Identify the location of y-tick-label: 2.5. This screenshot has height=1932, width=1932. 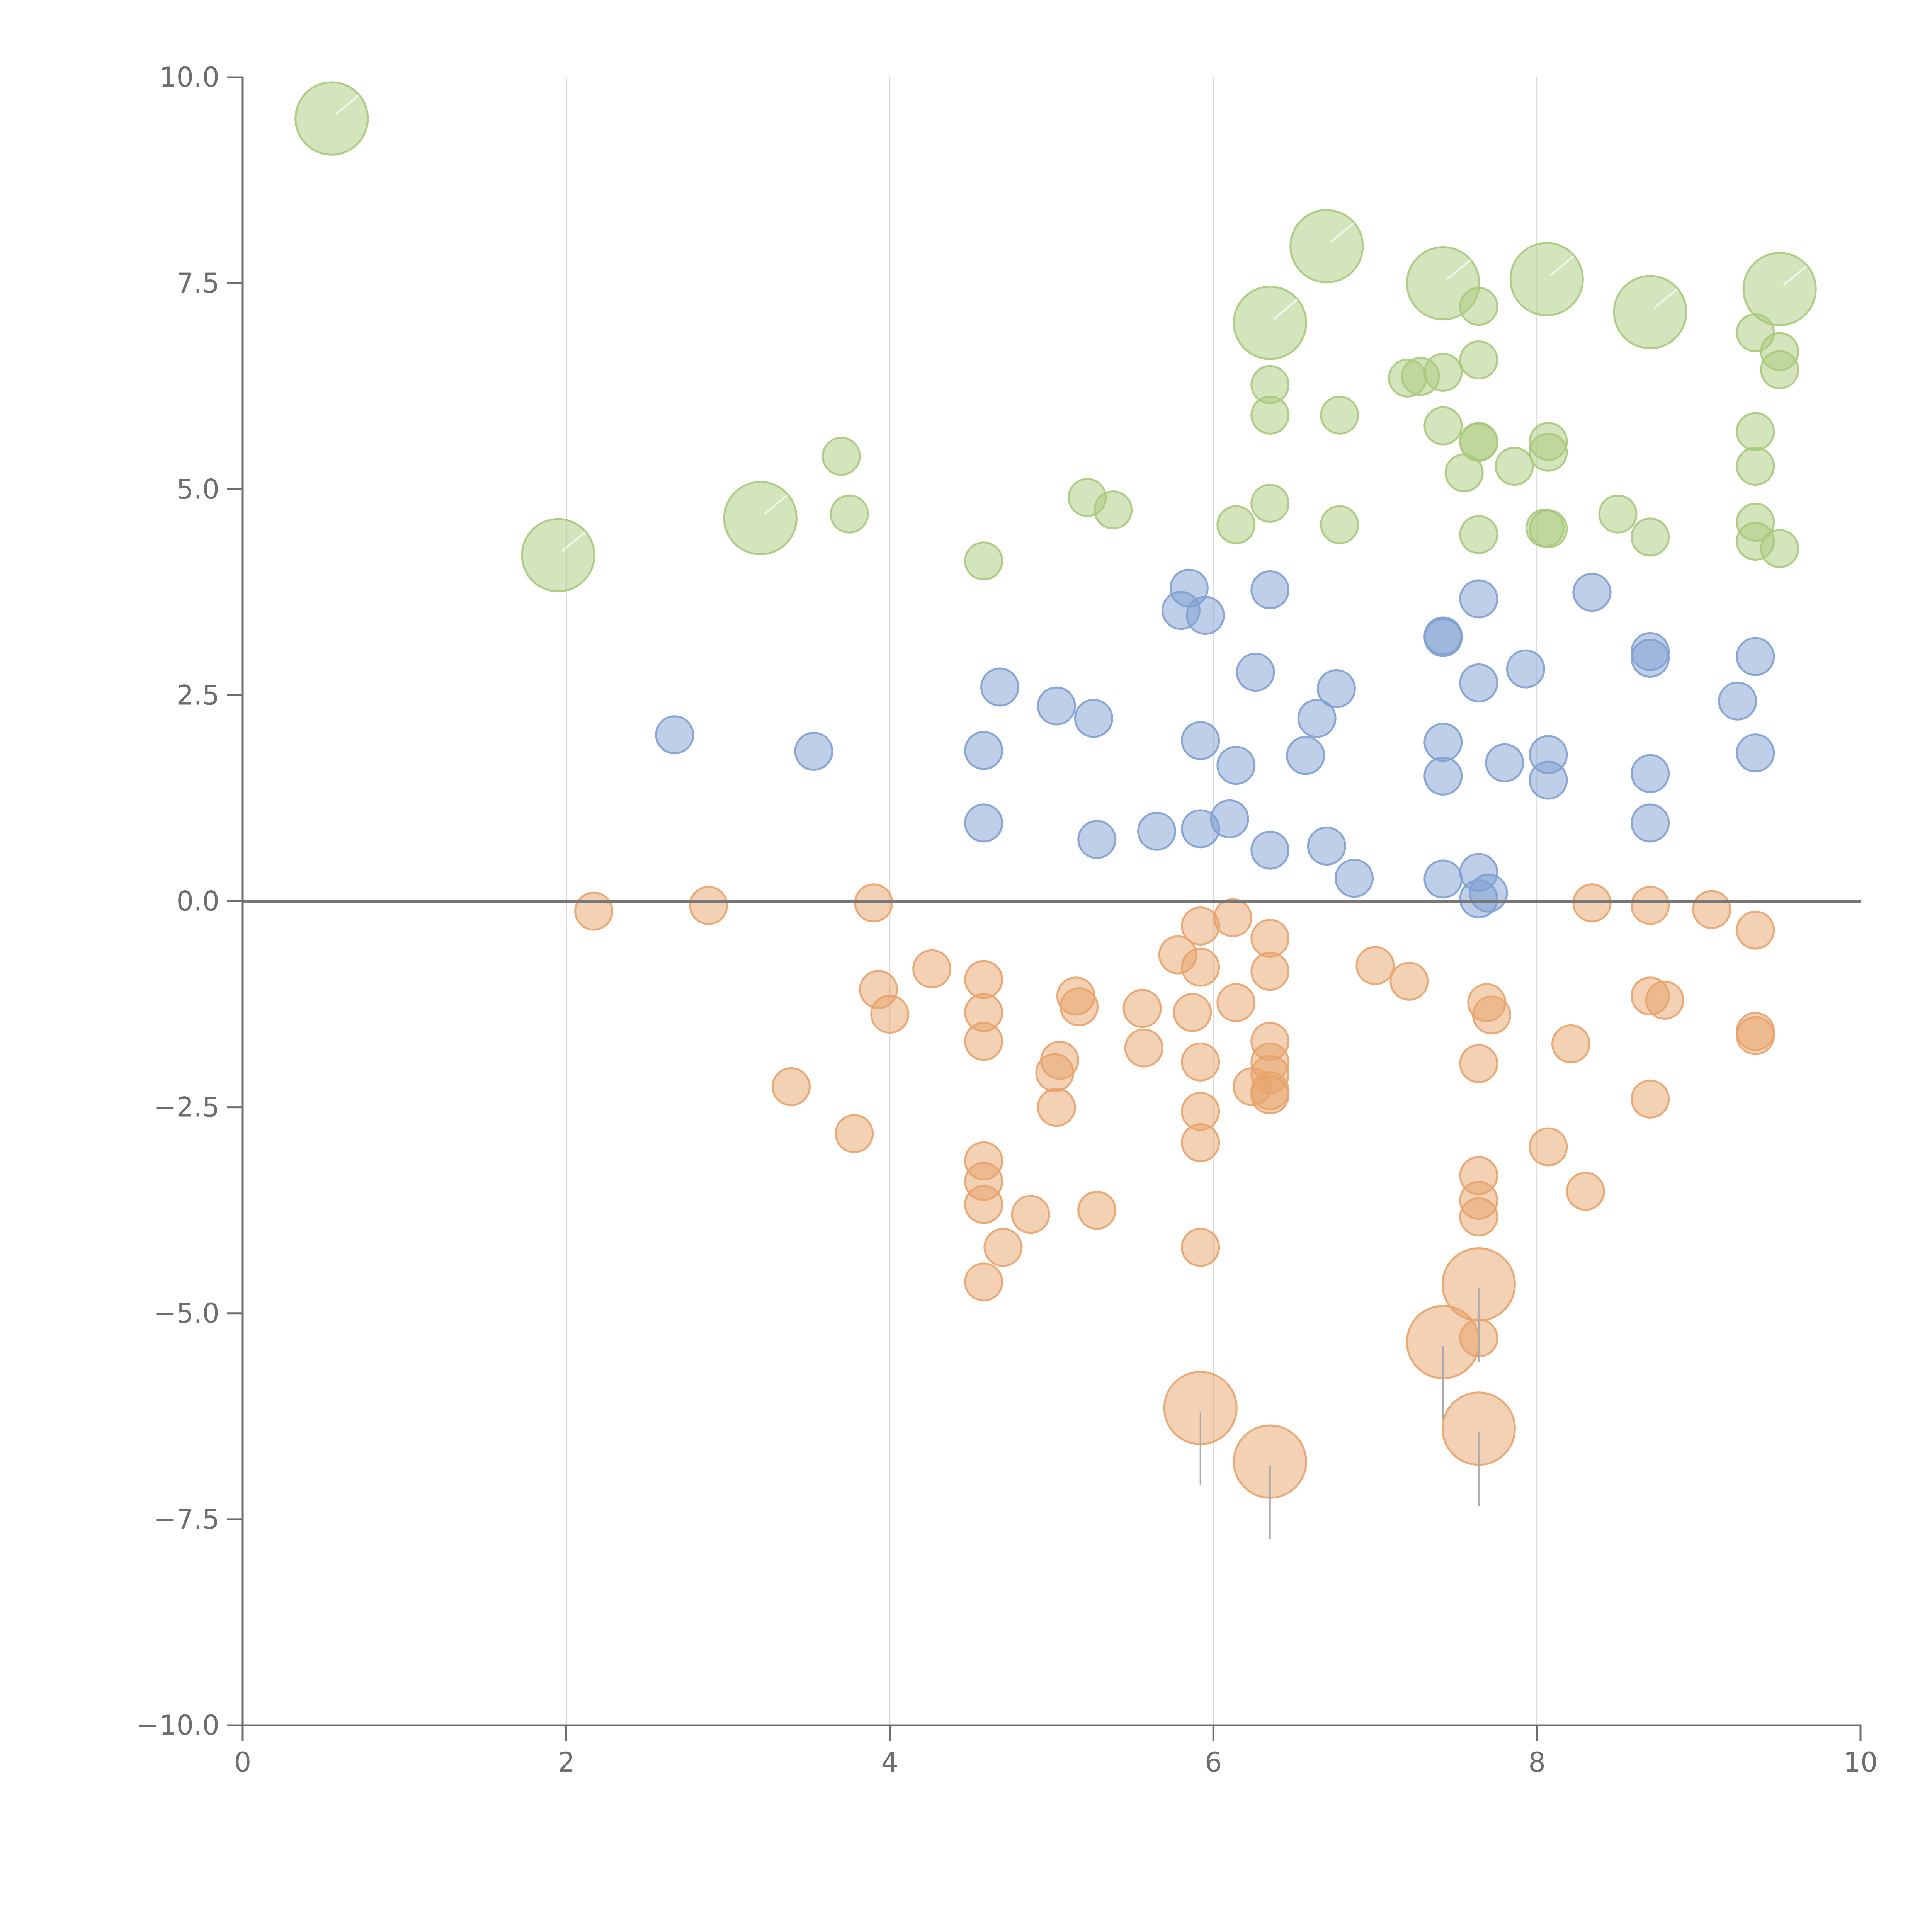
(198, 695).